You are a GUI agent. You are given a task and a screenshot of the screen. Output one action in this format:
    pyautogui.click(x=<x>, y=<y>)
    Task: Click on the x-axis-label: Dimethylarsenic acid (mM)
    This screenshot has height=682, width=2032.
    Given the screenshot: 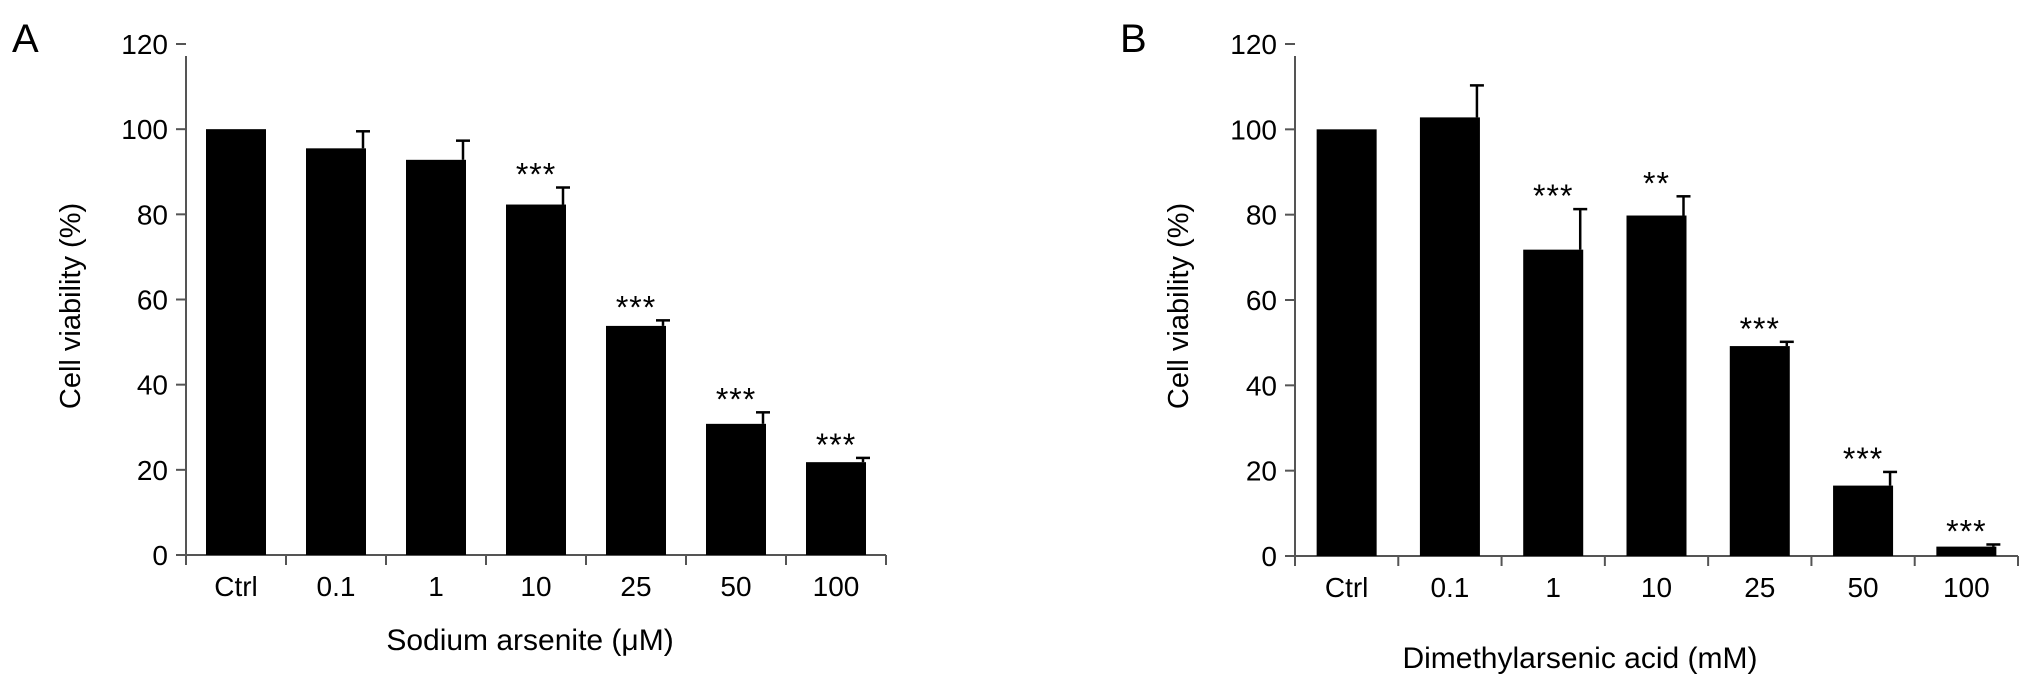 What is the action you would take?
    pyautogui.click(x=1579, y=658)
    